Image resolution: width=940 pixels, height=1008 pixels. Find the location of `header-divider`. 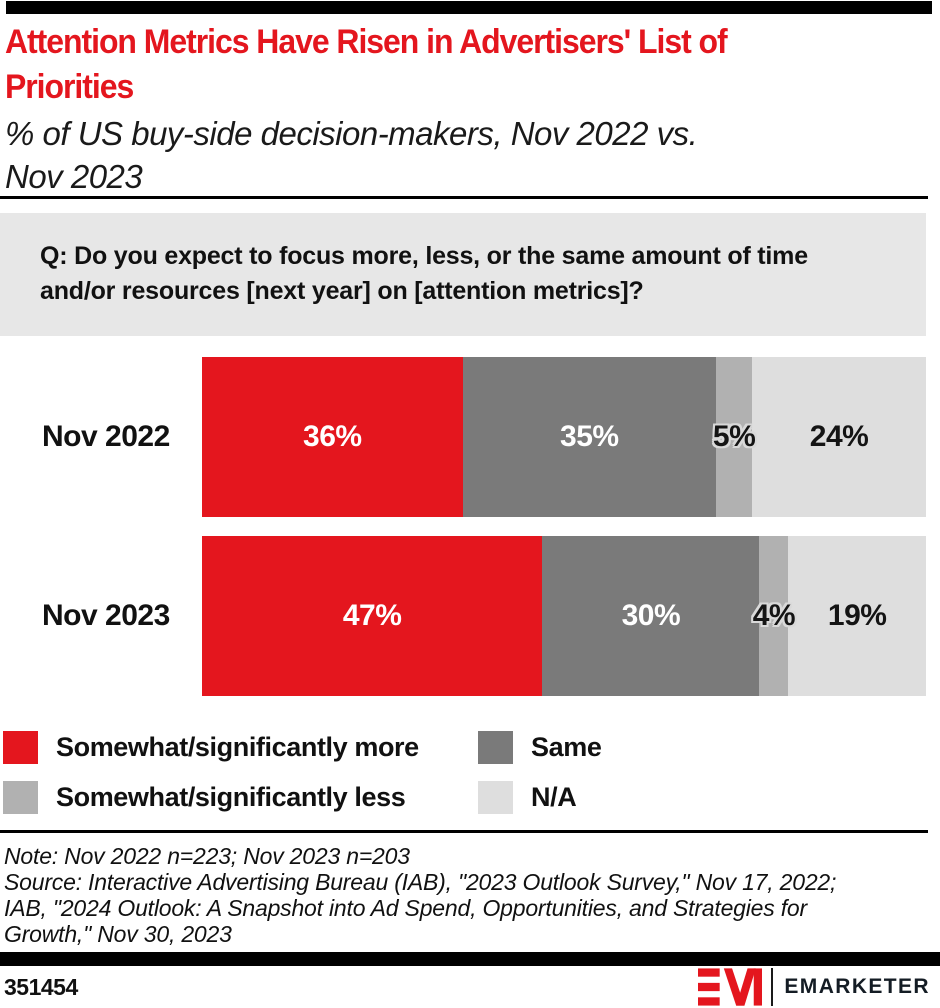

header-divider is located at coordinates (464, 197).